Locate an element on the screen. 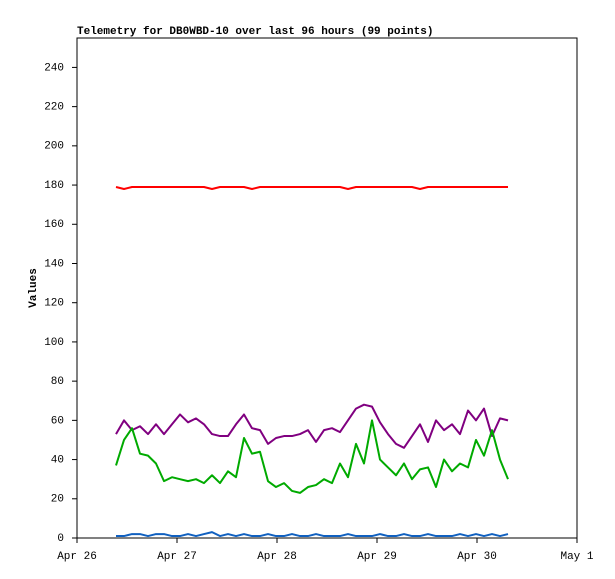  y-tick-label: 140 is located at coordinates (54, 264).